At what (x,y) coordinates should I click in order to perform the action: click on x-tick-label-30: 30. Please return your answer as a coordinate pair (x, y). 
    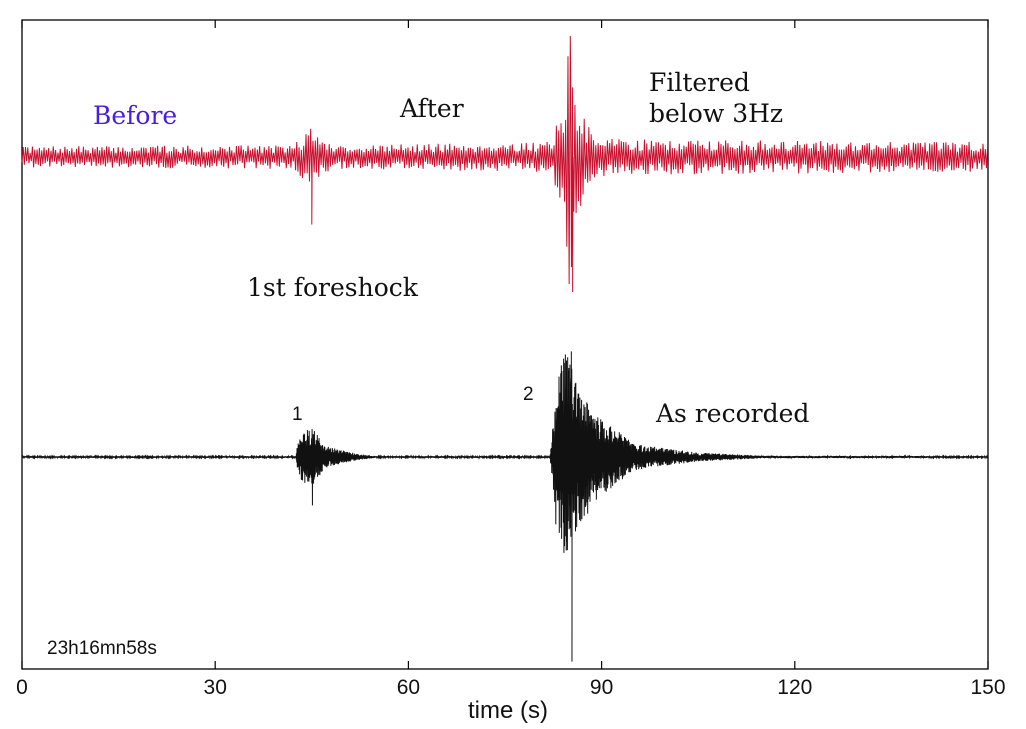
    Looking at the image, I should click on (215, 687).